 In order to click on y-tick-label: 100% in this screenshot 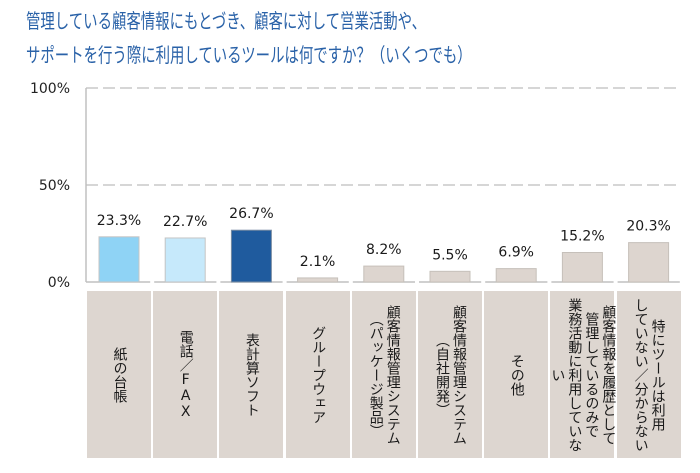, I will do `click(50, 89)`.